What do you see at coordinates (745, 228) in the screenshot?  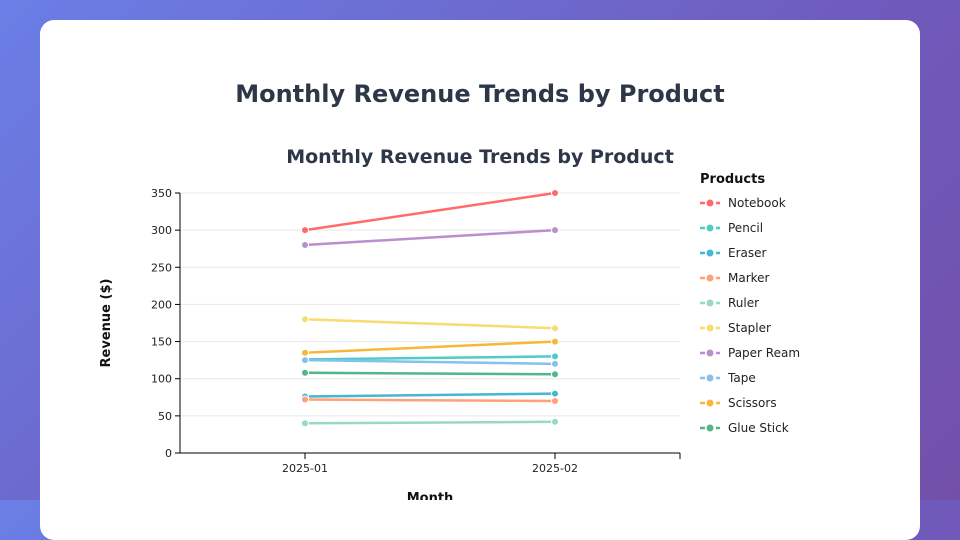 I see `legend-label: Pencil` at bounding box center [745, 228].